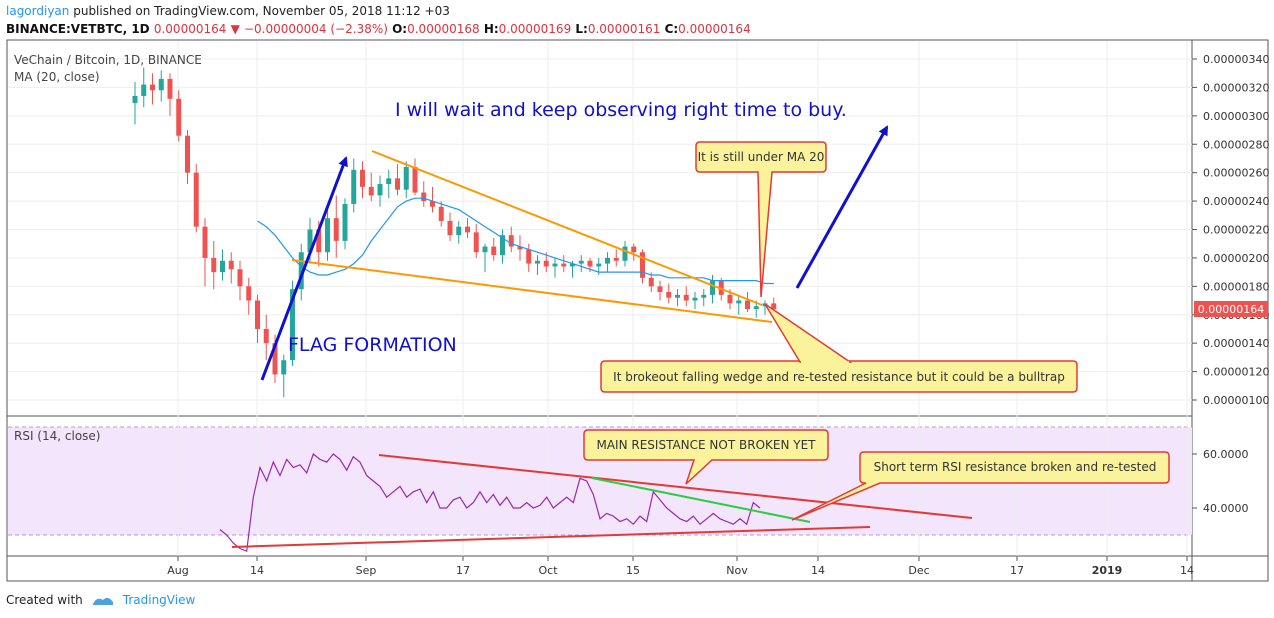 Image resolution: width=1274 pixels, height=618 pixels. What do you see at coordinates (1226, 454) in the screenshot?
I see `rsi-tick-label: 60.0000` at bounding box center [1226, 454].